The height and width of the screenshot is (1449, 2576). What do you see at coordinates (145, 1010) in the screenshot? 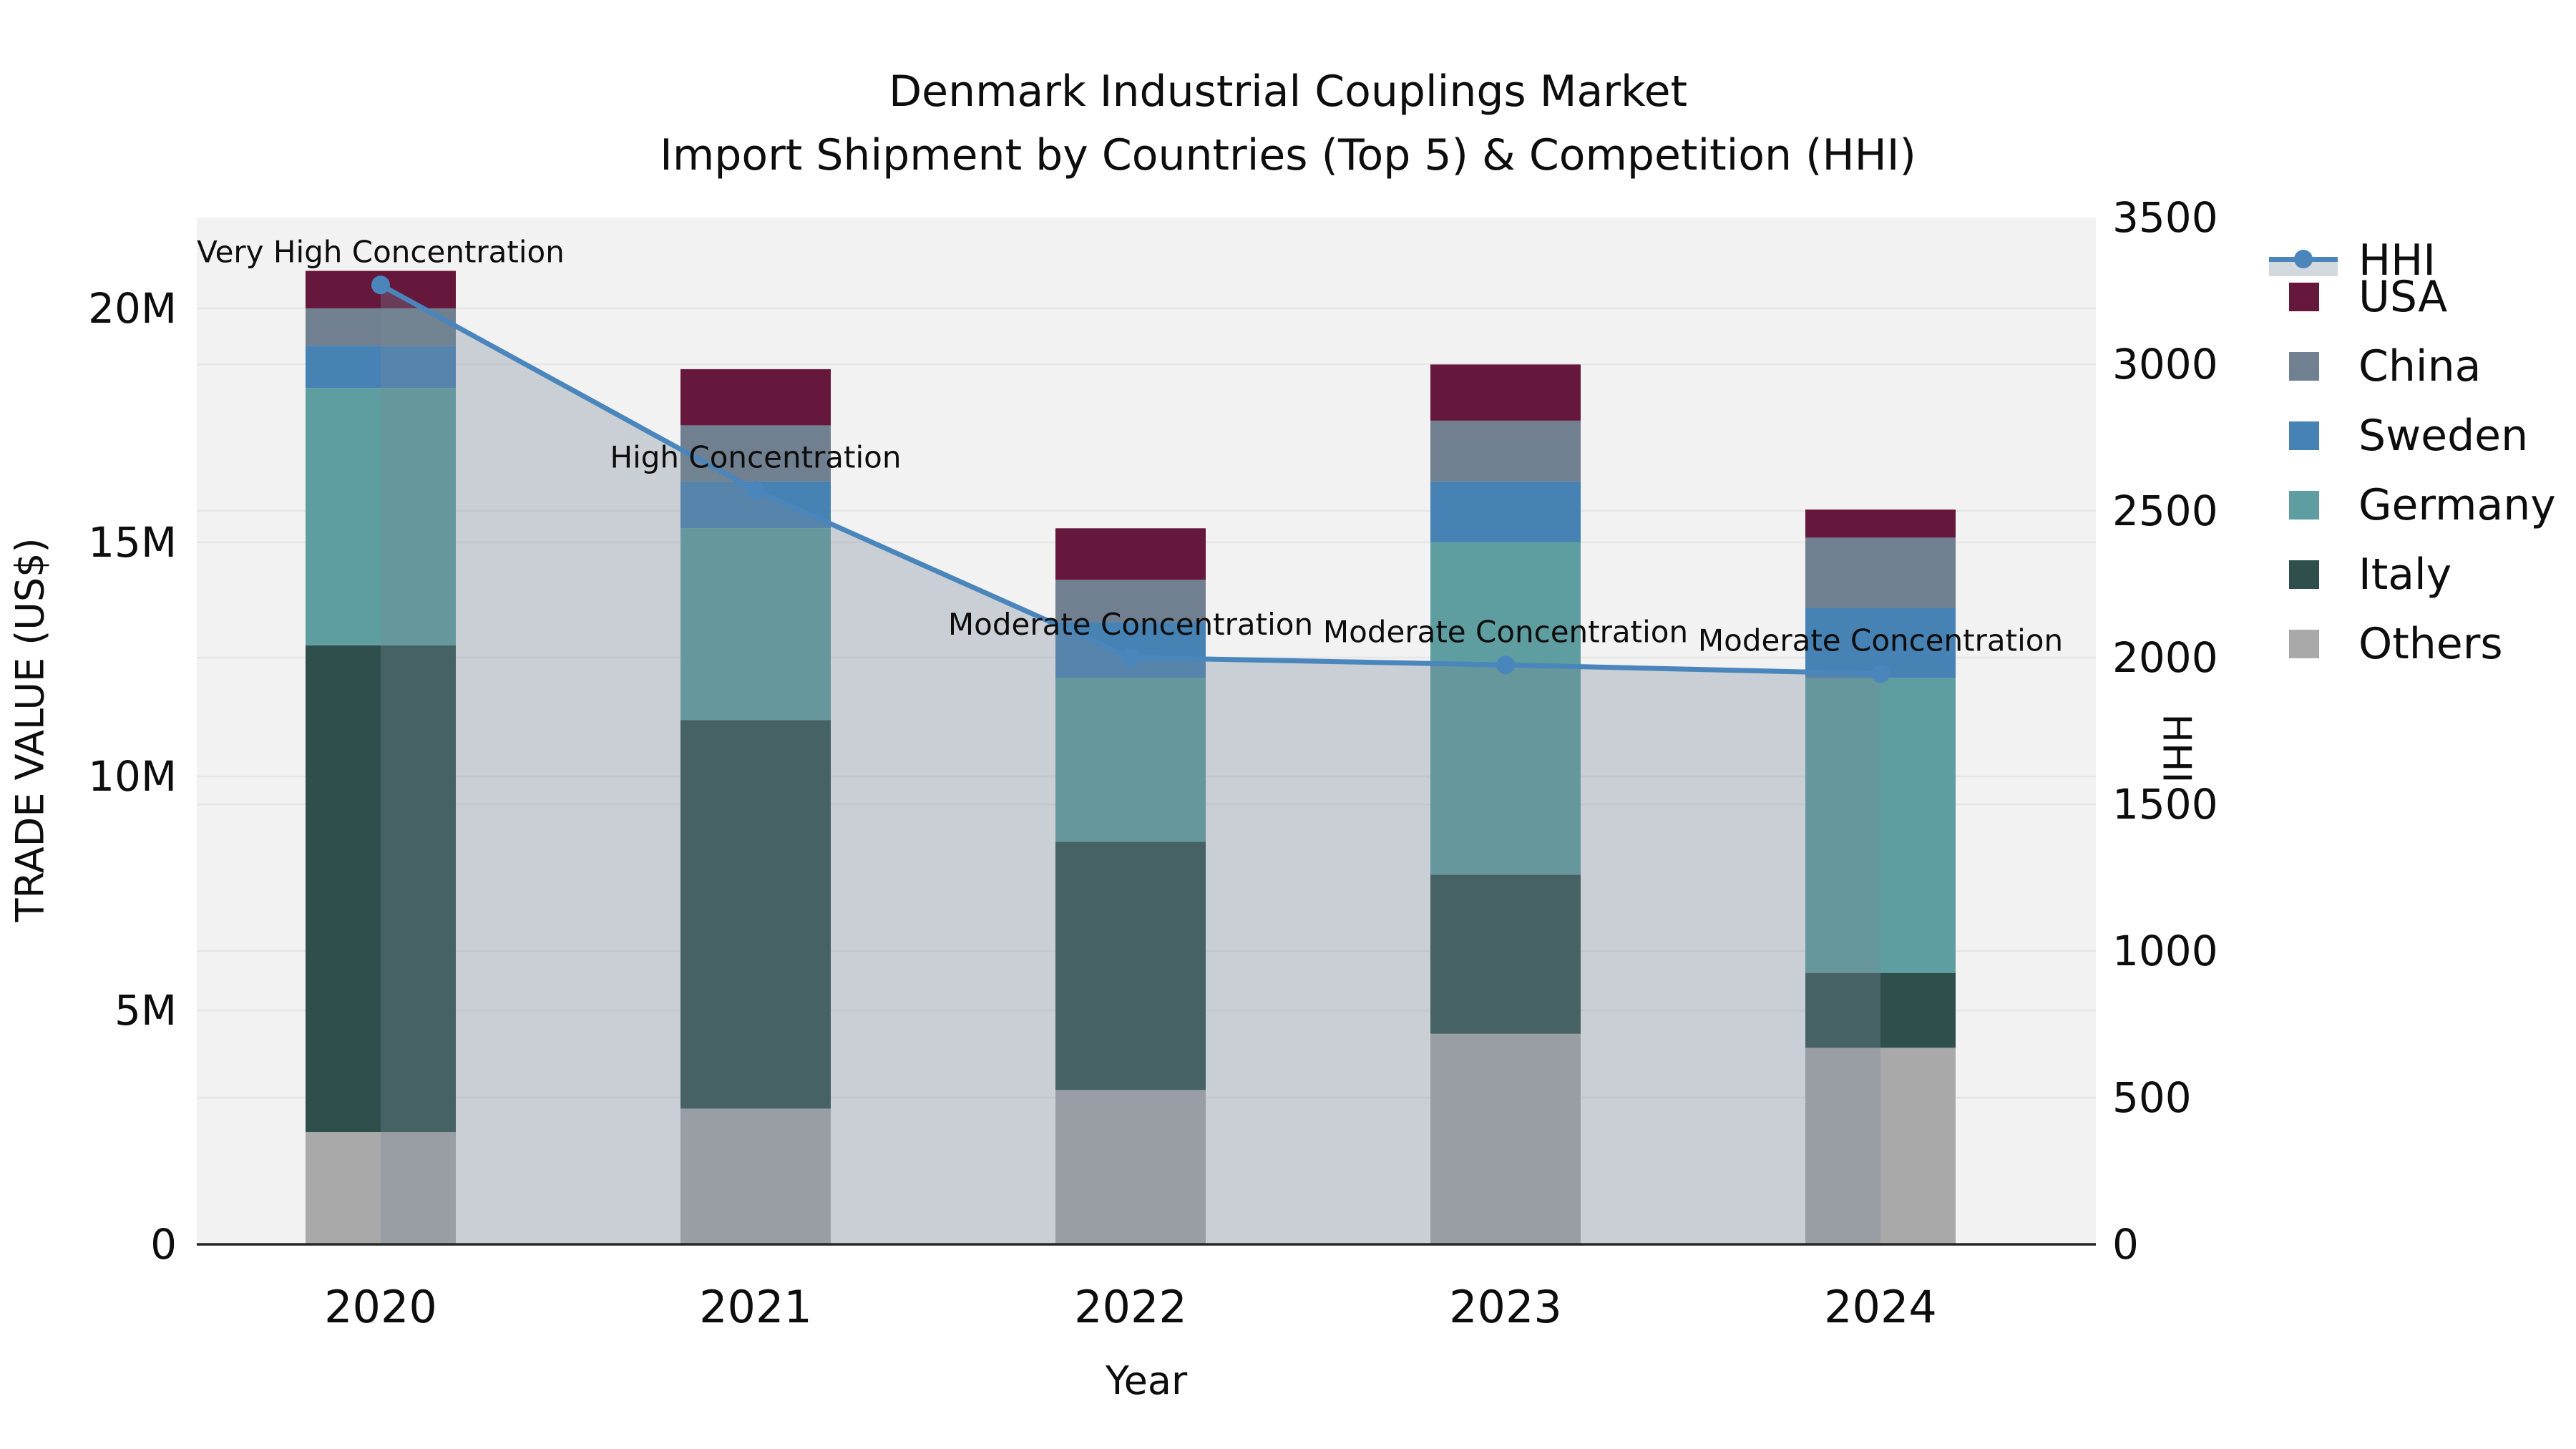
I see `y-left-tick-5M: 5M` at bounding box center [145, 1010].